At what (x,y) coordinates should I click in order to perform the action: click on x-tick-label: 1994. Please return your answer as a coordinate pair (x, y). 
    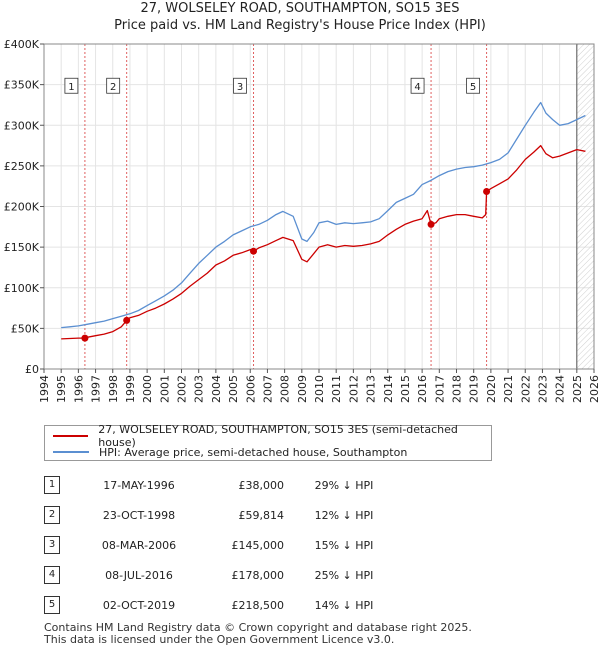
    Looking at the image, I should click on (44, 389).